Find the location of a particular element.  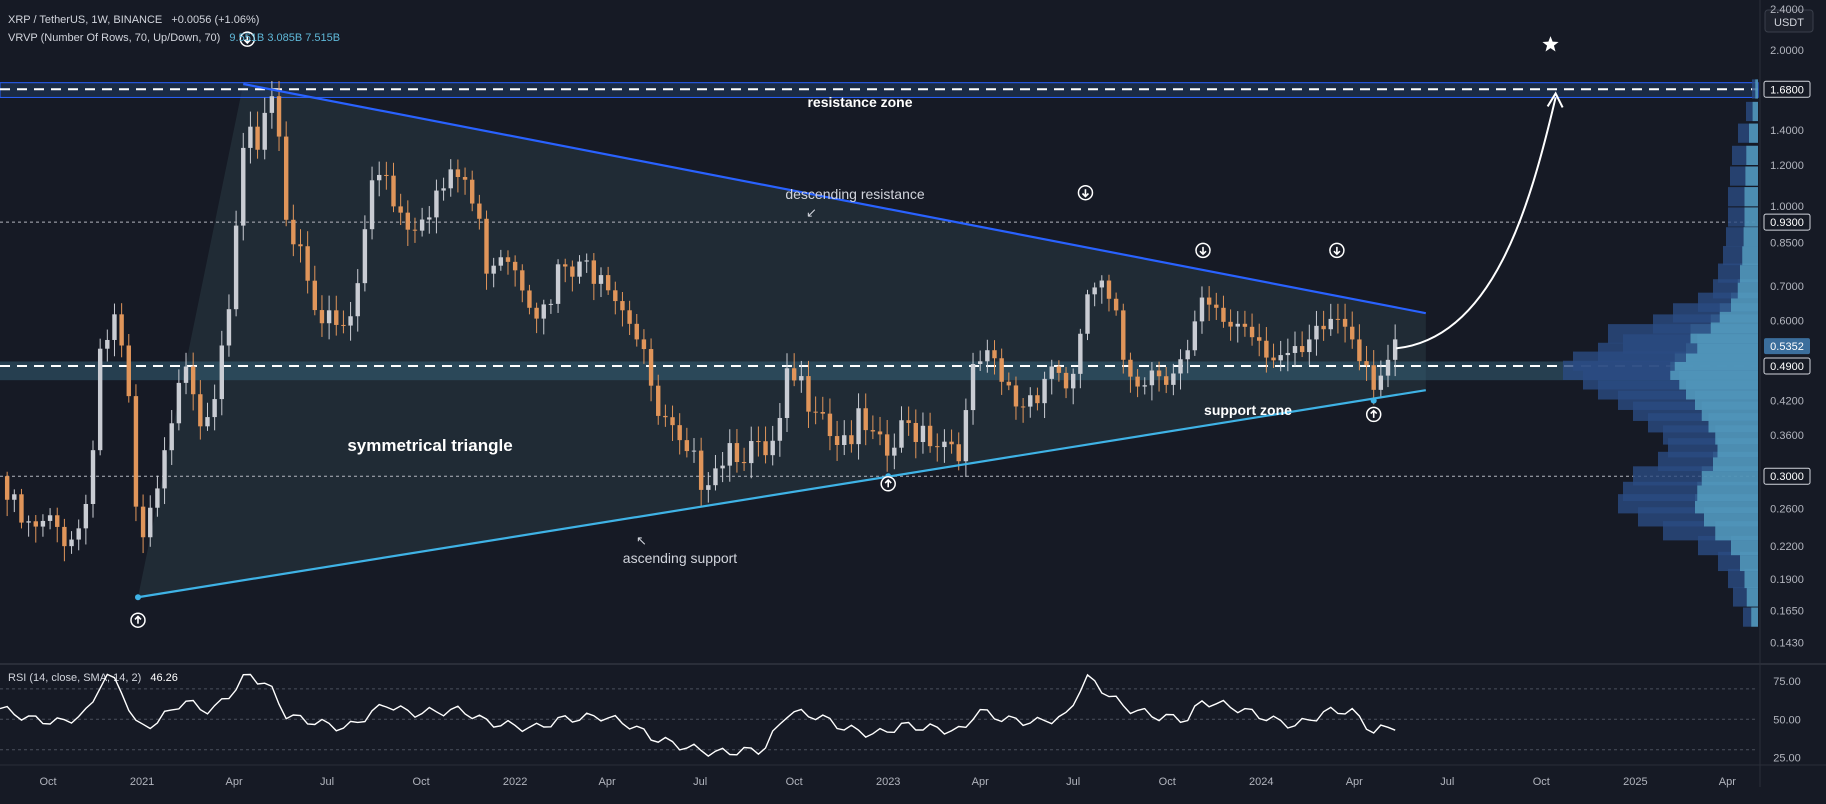

price-tick-label: 0.4200 is located at coordinates (1787, 402).